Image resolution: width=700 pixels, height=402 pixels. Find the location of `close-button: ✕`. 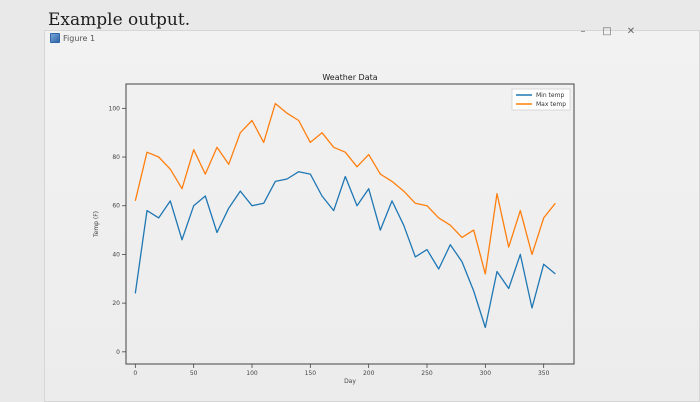

close-button: ✕ is located at coordinates (631, 31).